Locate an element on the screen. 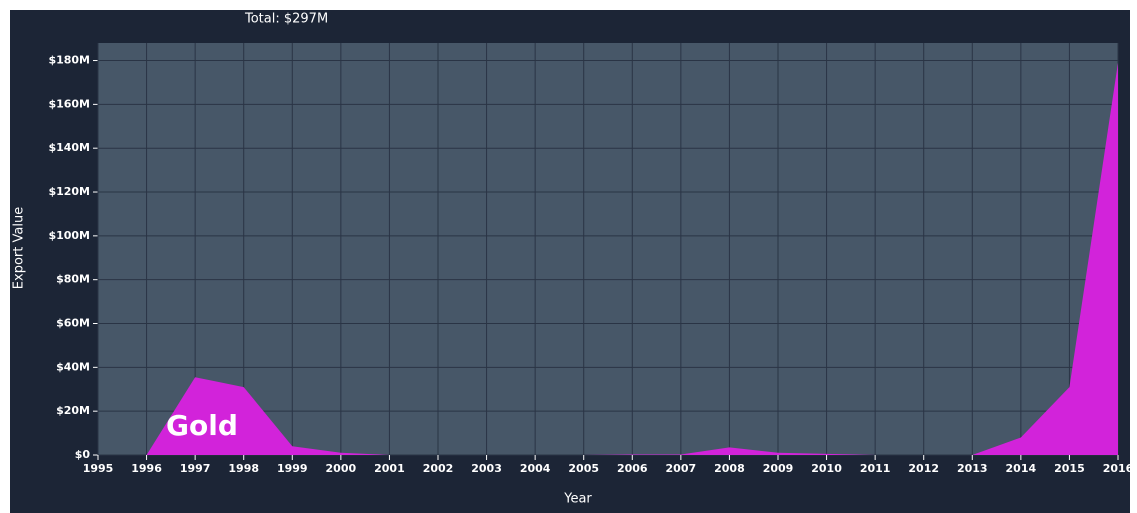  x-tick-label: 2003 is located at coordinates (486, 468).